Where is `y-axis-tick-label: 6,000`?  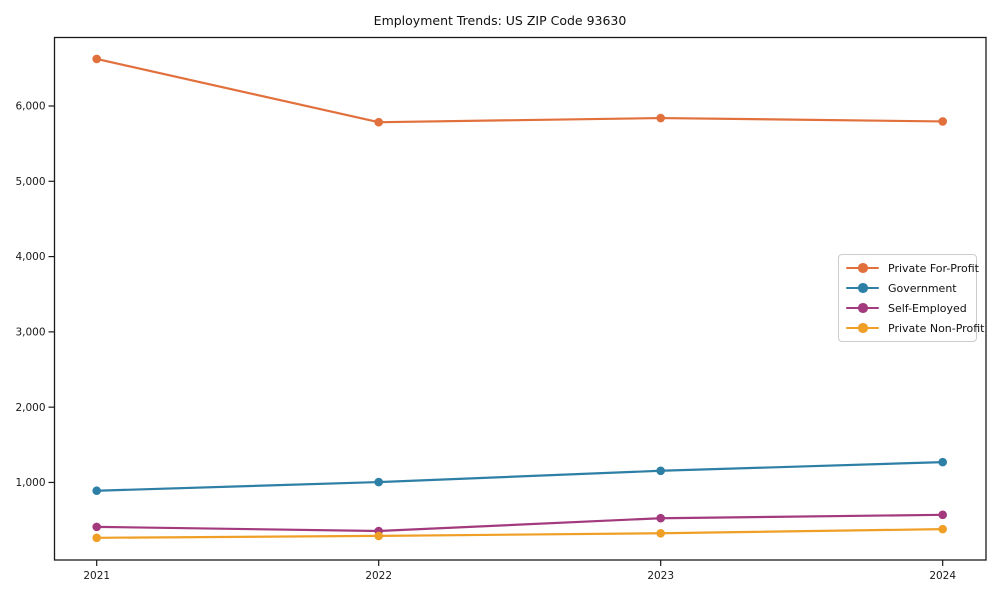
y-axis-tick-label: 6,000 is located at coordinates (30, 107).